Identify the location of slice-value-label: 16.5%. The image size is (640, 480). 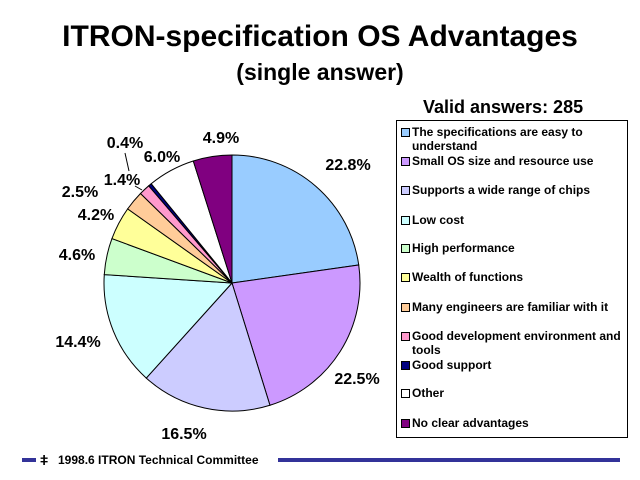
(183, 434).